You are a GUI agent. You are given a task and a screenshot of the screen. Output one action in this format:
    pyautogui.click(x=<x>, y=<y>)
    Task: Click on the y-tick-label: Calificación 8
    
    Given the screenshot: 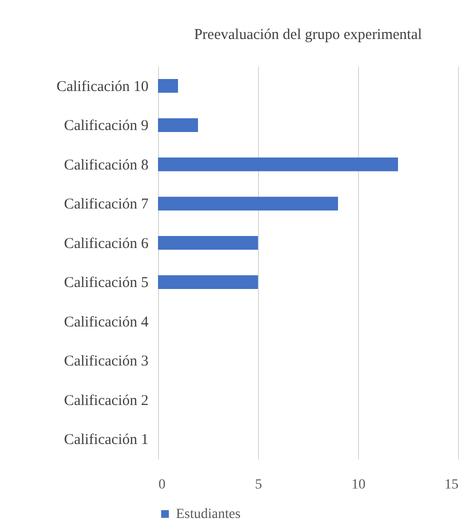 What is the action you would take?
    pyautogui.click(x=106, y=165)
    